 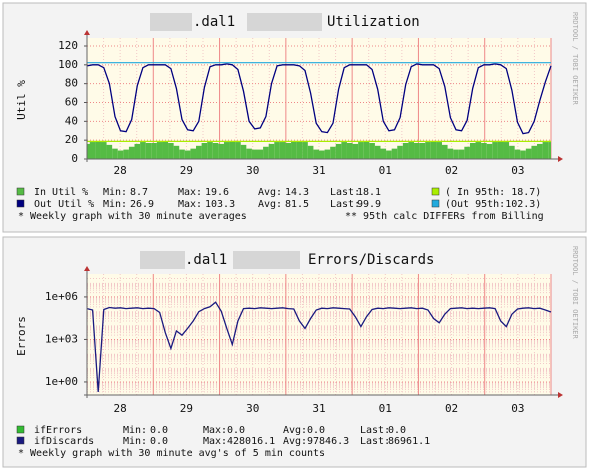 What do you see at coordinates (297, 192) in the screenshot?
I see `stat-value: 14.3` at bounding box center [297, 192].